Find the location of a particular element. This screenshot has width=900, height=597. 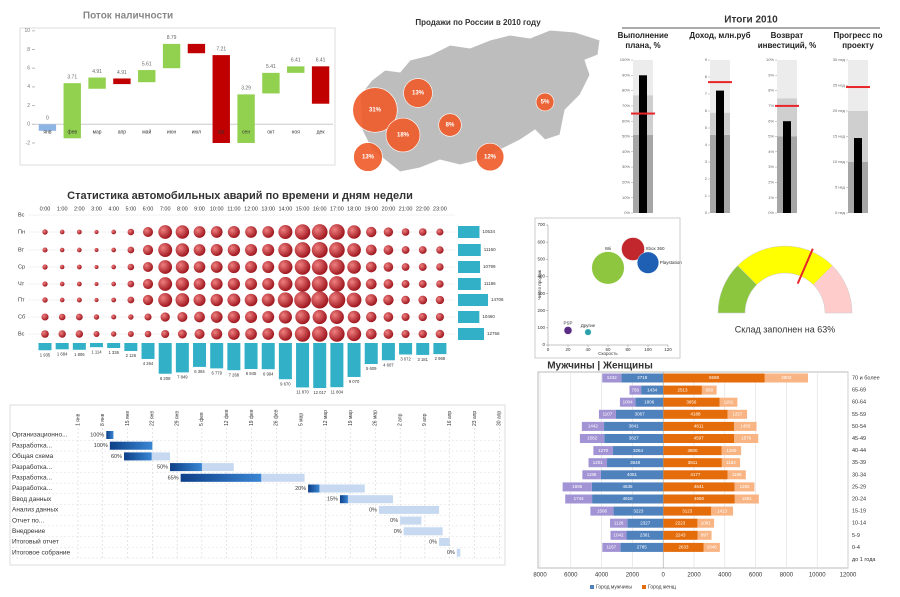

data-label: 756 is located at coordinates (636, 389).